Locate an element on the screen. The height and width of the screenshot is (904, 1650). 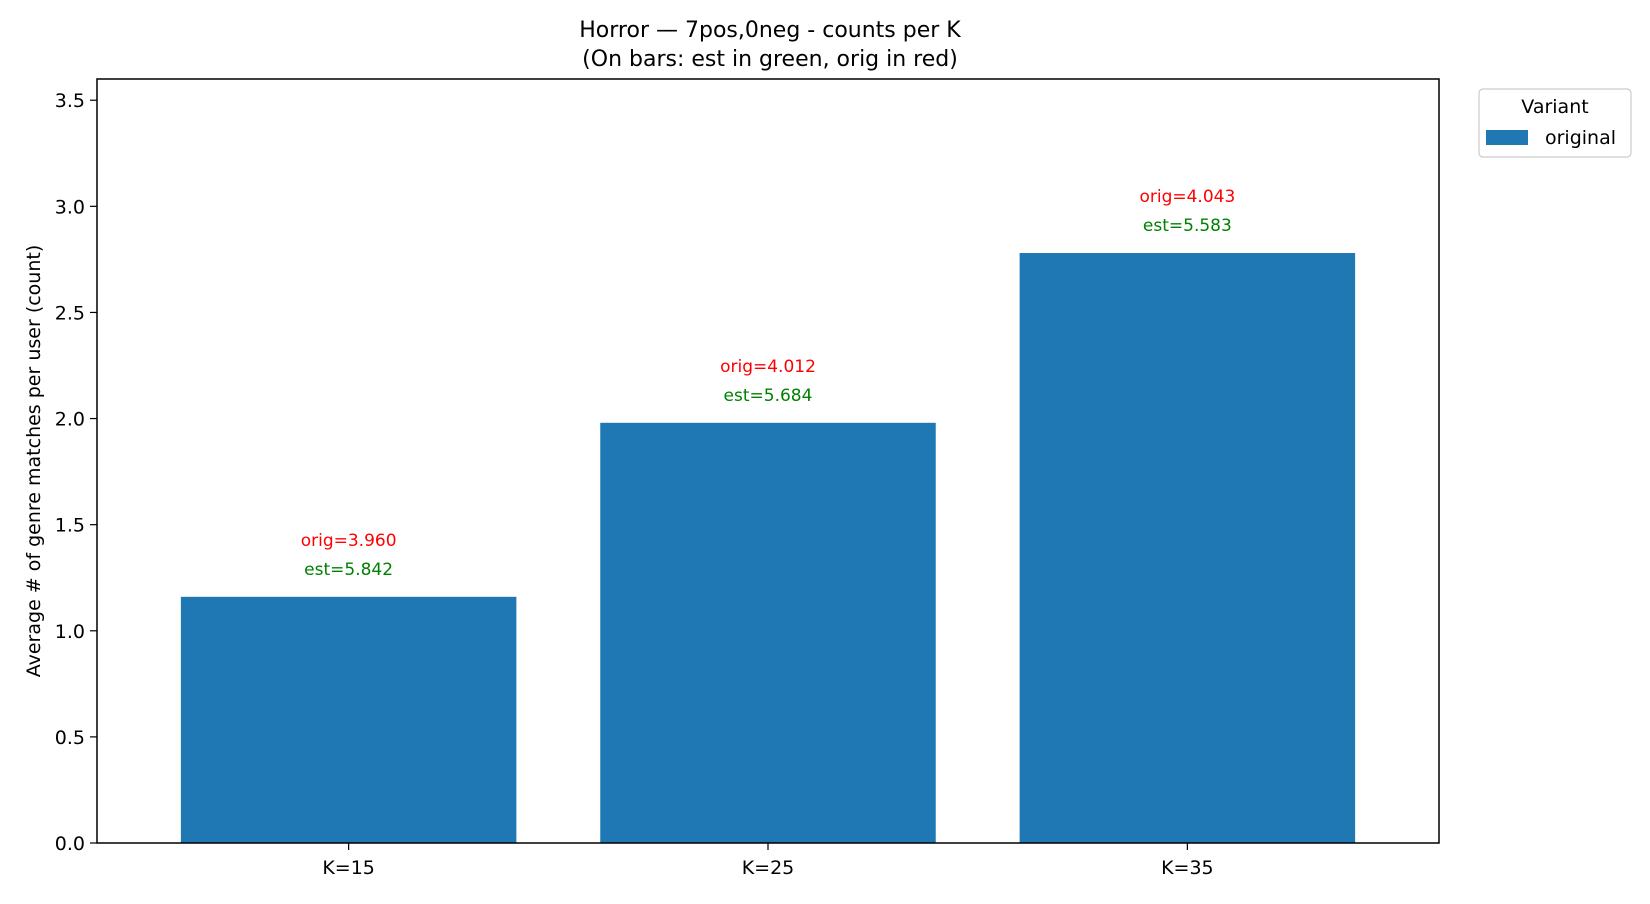
annotation-est: est=5.842 is located at coordinates (348, 570).